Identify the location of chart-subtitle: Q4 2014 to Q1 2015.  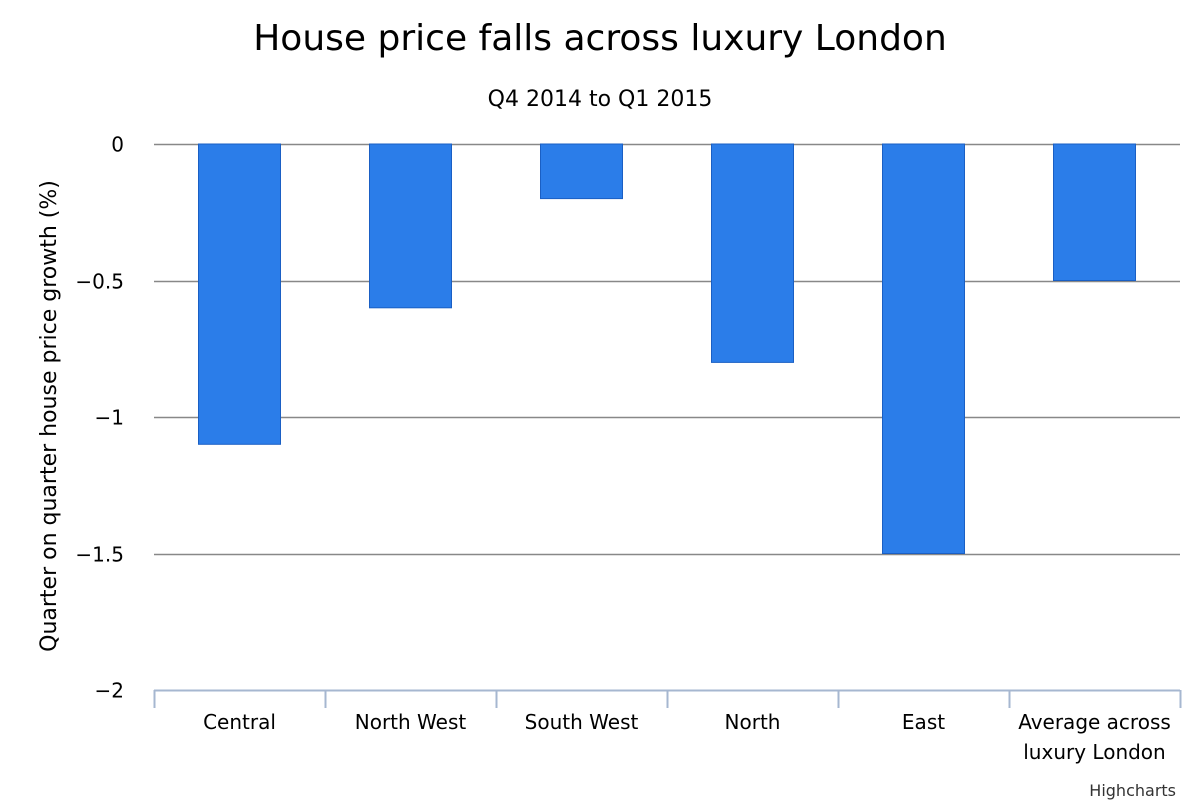
(600, 99).